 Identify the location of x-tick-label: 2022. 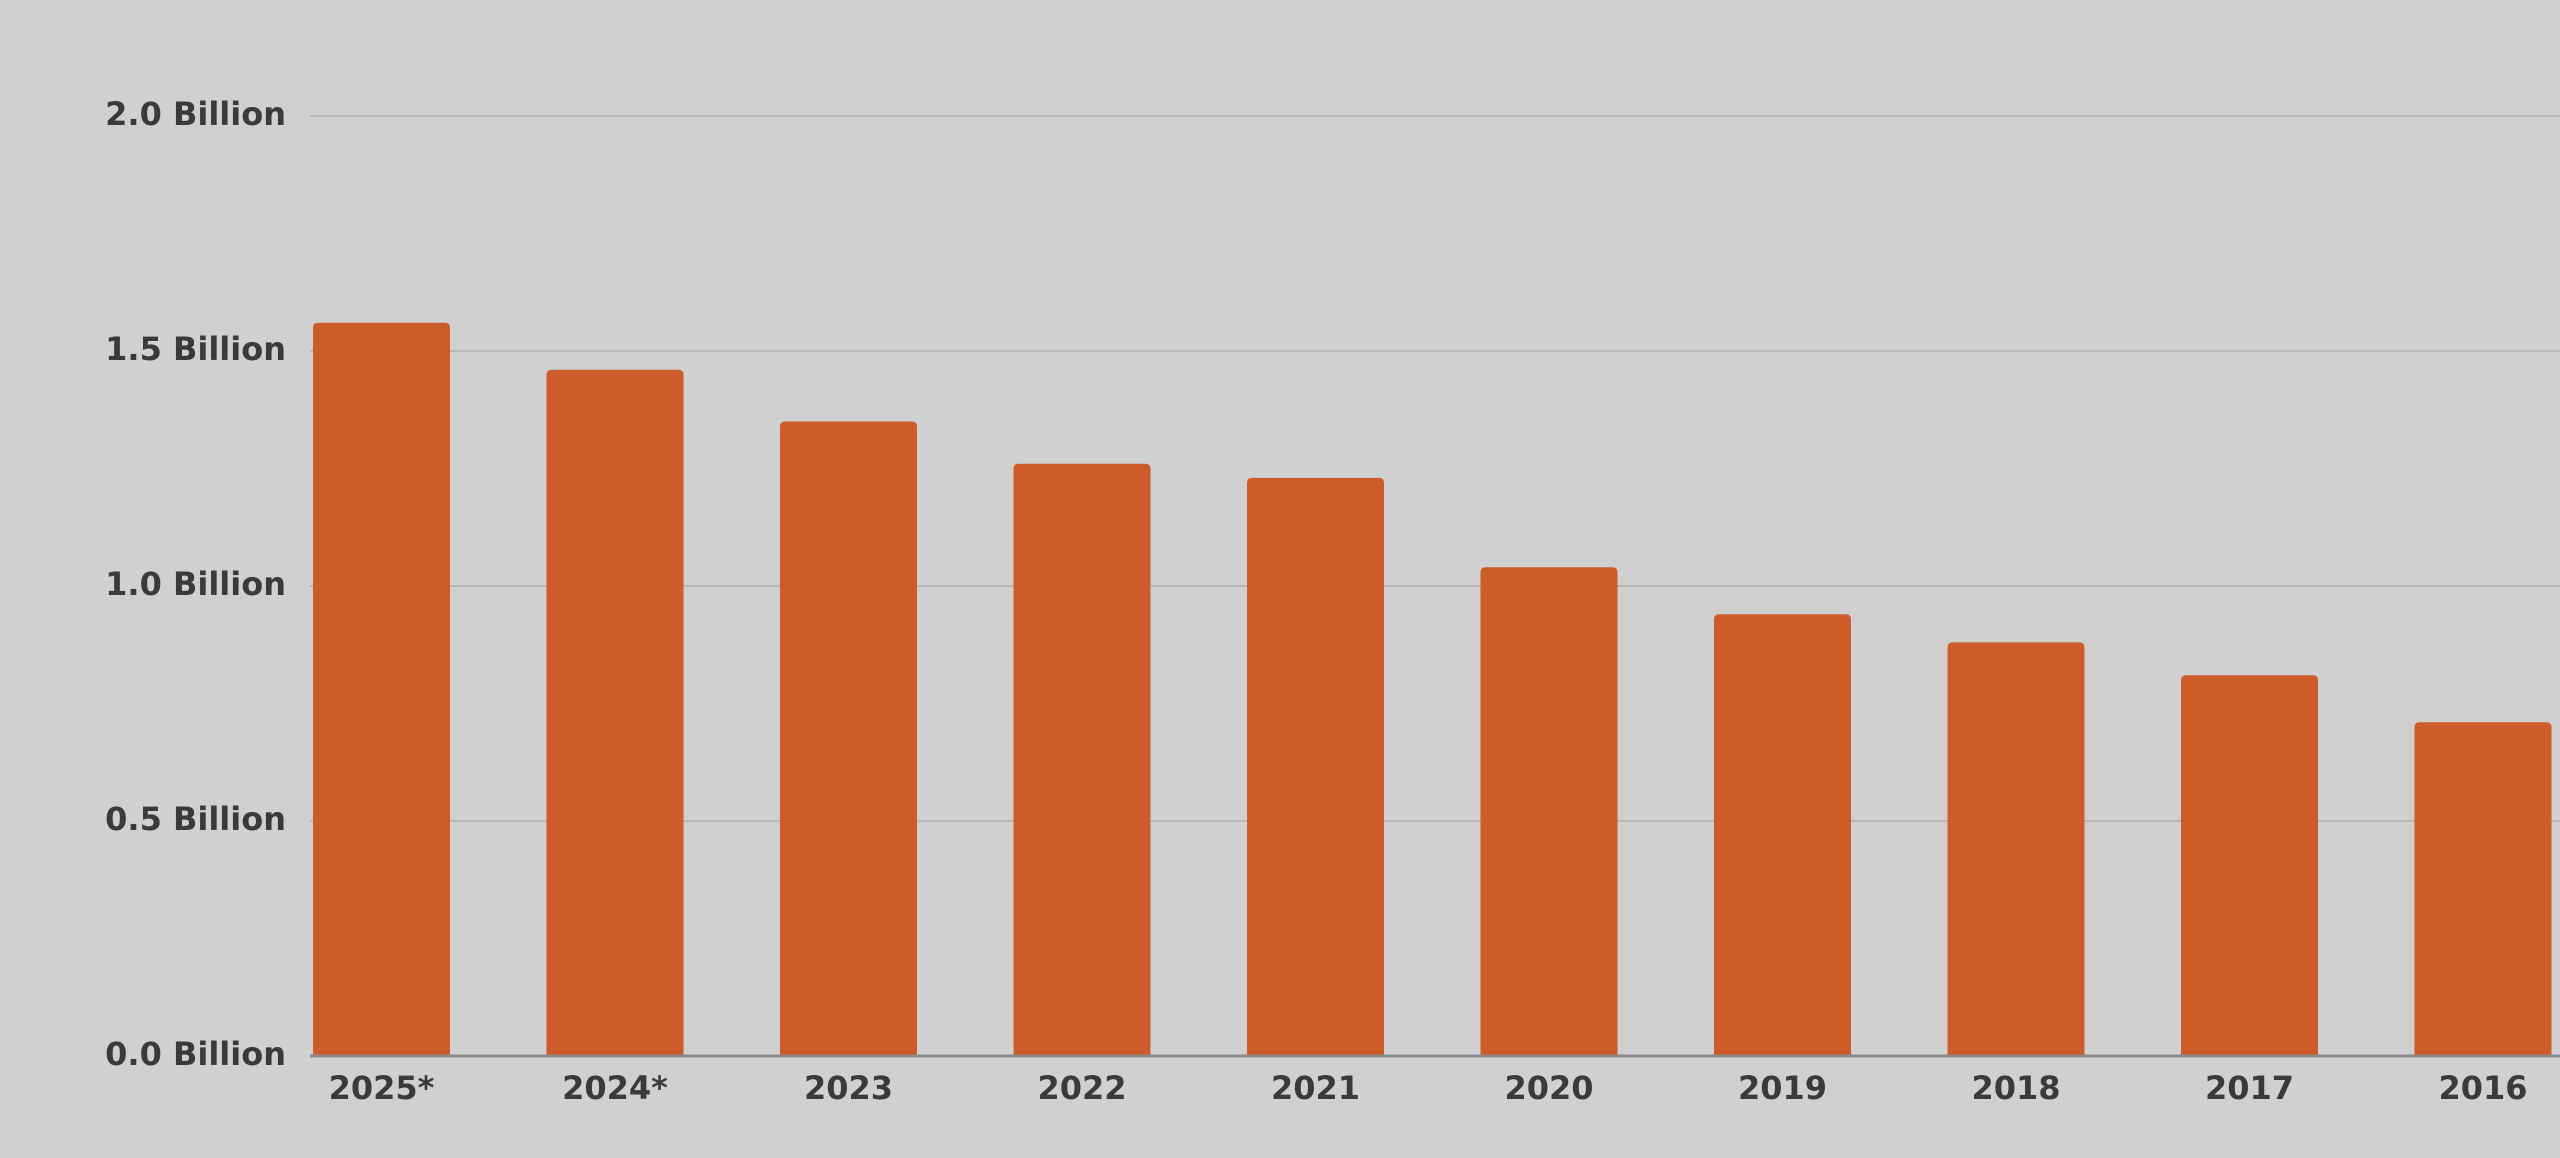
(1081, 1088).